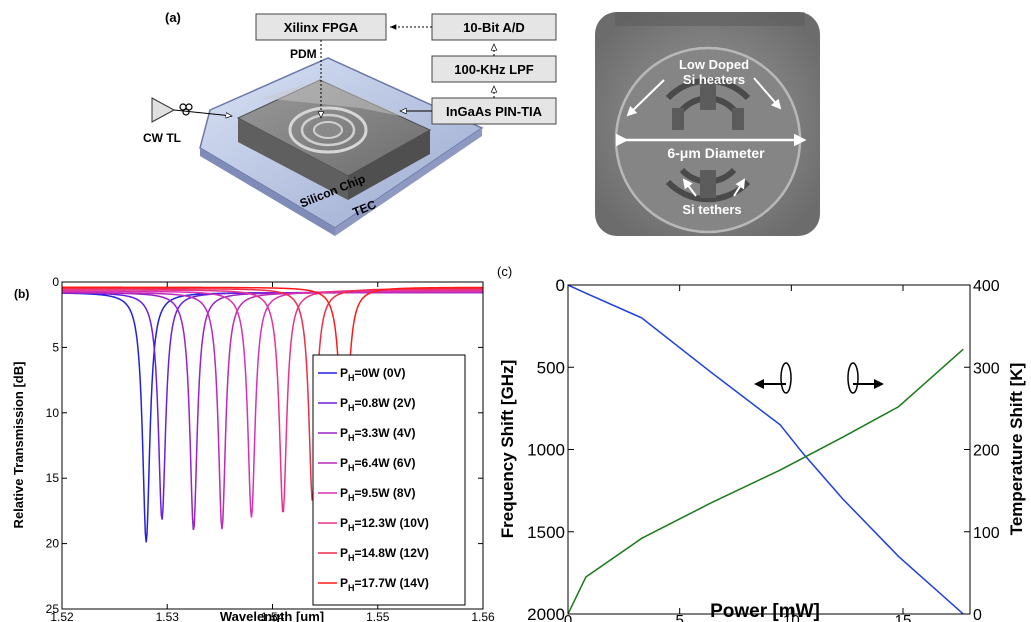  Describe the element at coordinates (389, 165) in the screenshot. I see `silicon-die-front` at that location.